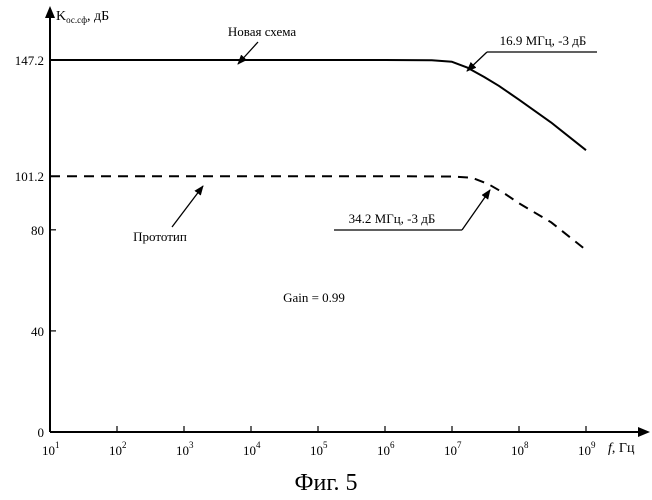  Describe the element at coordinates (531, 52) in the screenshot. I see `annotation-new-3db: 16.9 МГц, -3 дБ` at that location.